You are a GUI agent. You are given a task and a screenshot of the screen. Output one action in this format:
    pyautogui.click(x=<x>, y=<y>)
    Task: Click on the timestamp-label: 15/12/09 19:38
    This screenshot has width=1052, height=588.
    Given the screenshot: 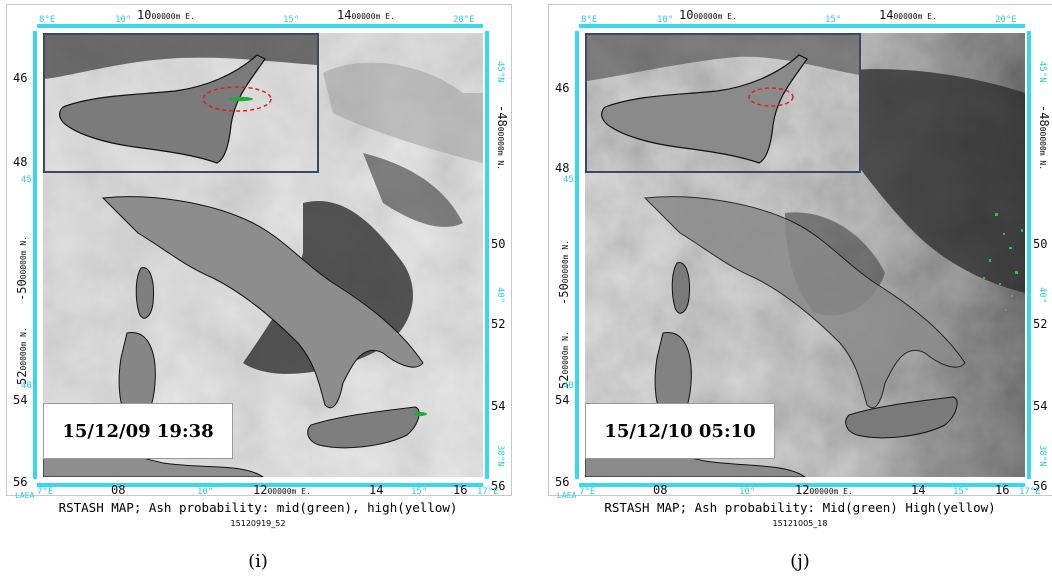 What is the action you would take?
    pyautogui.click(x=138, y=431)
    